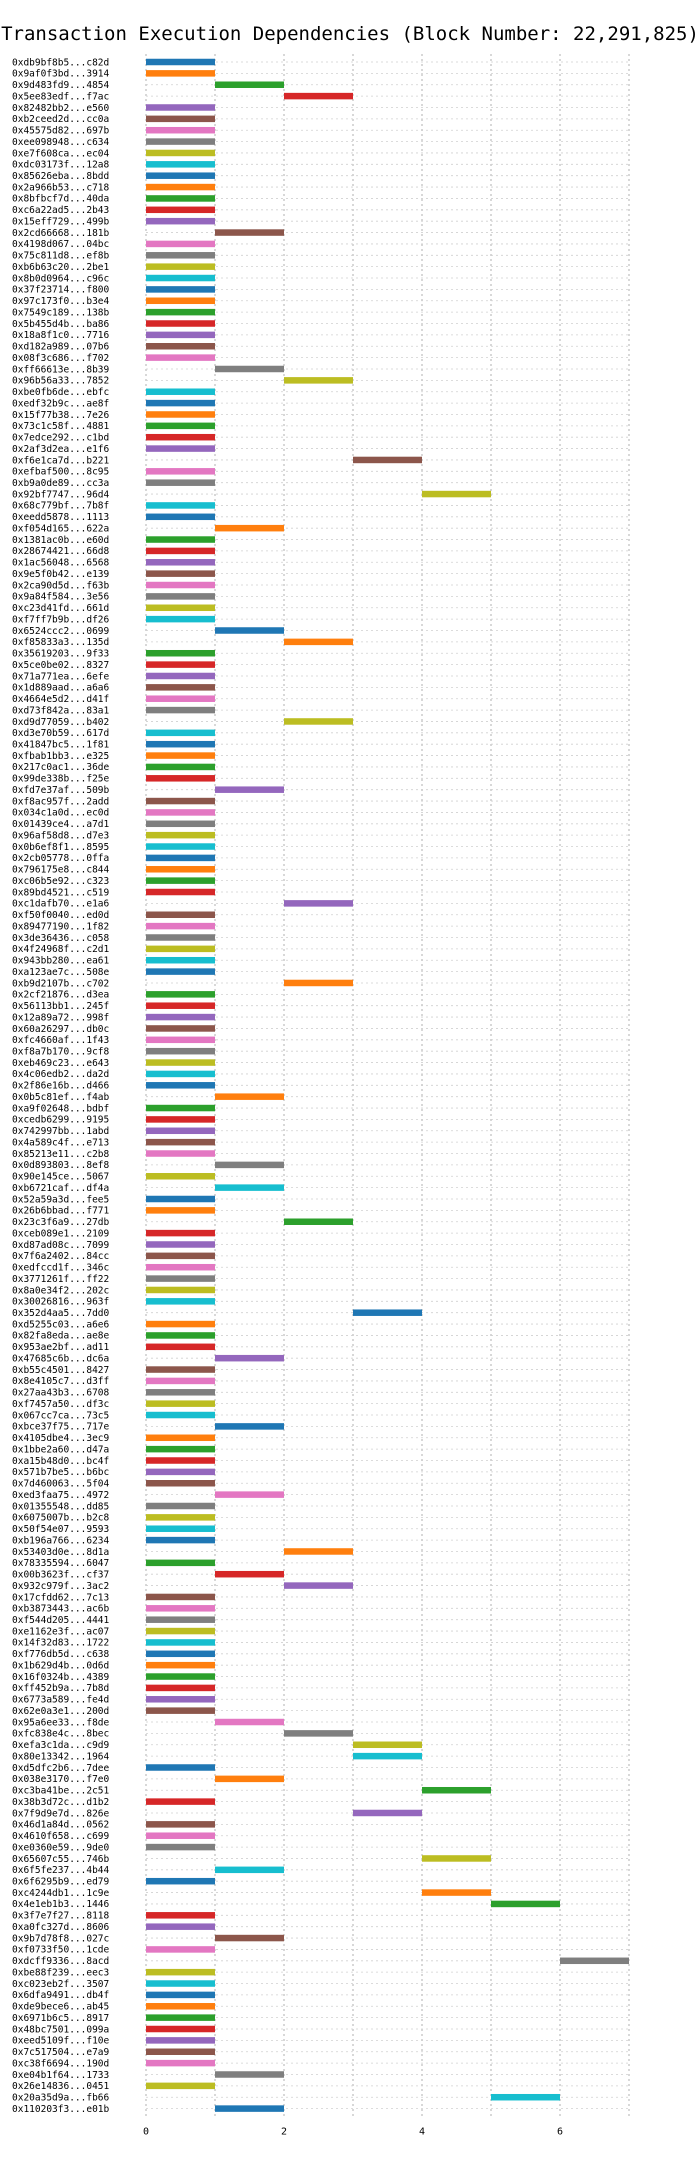  What do you see at coordinates (61, 1756) in the screenshot?
I see `y-tick-label: 0x80e13342...1964` at bounding box center [61, 1756].